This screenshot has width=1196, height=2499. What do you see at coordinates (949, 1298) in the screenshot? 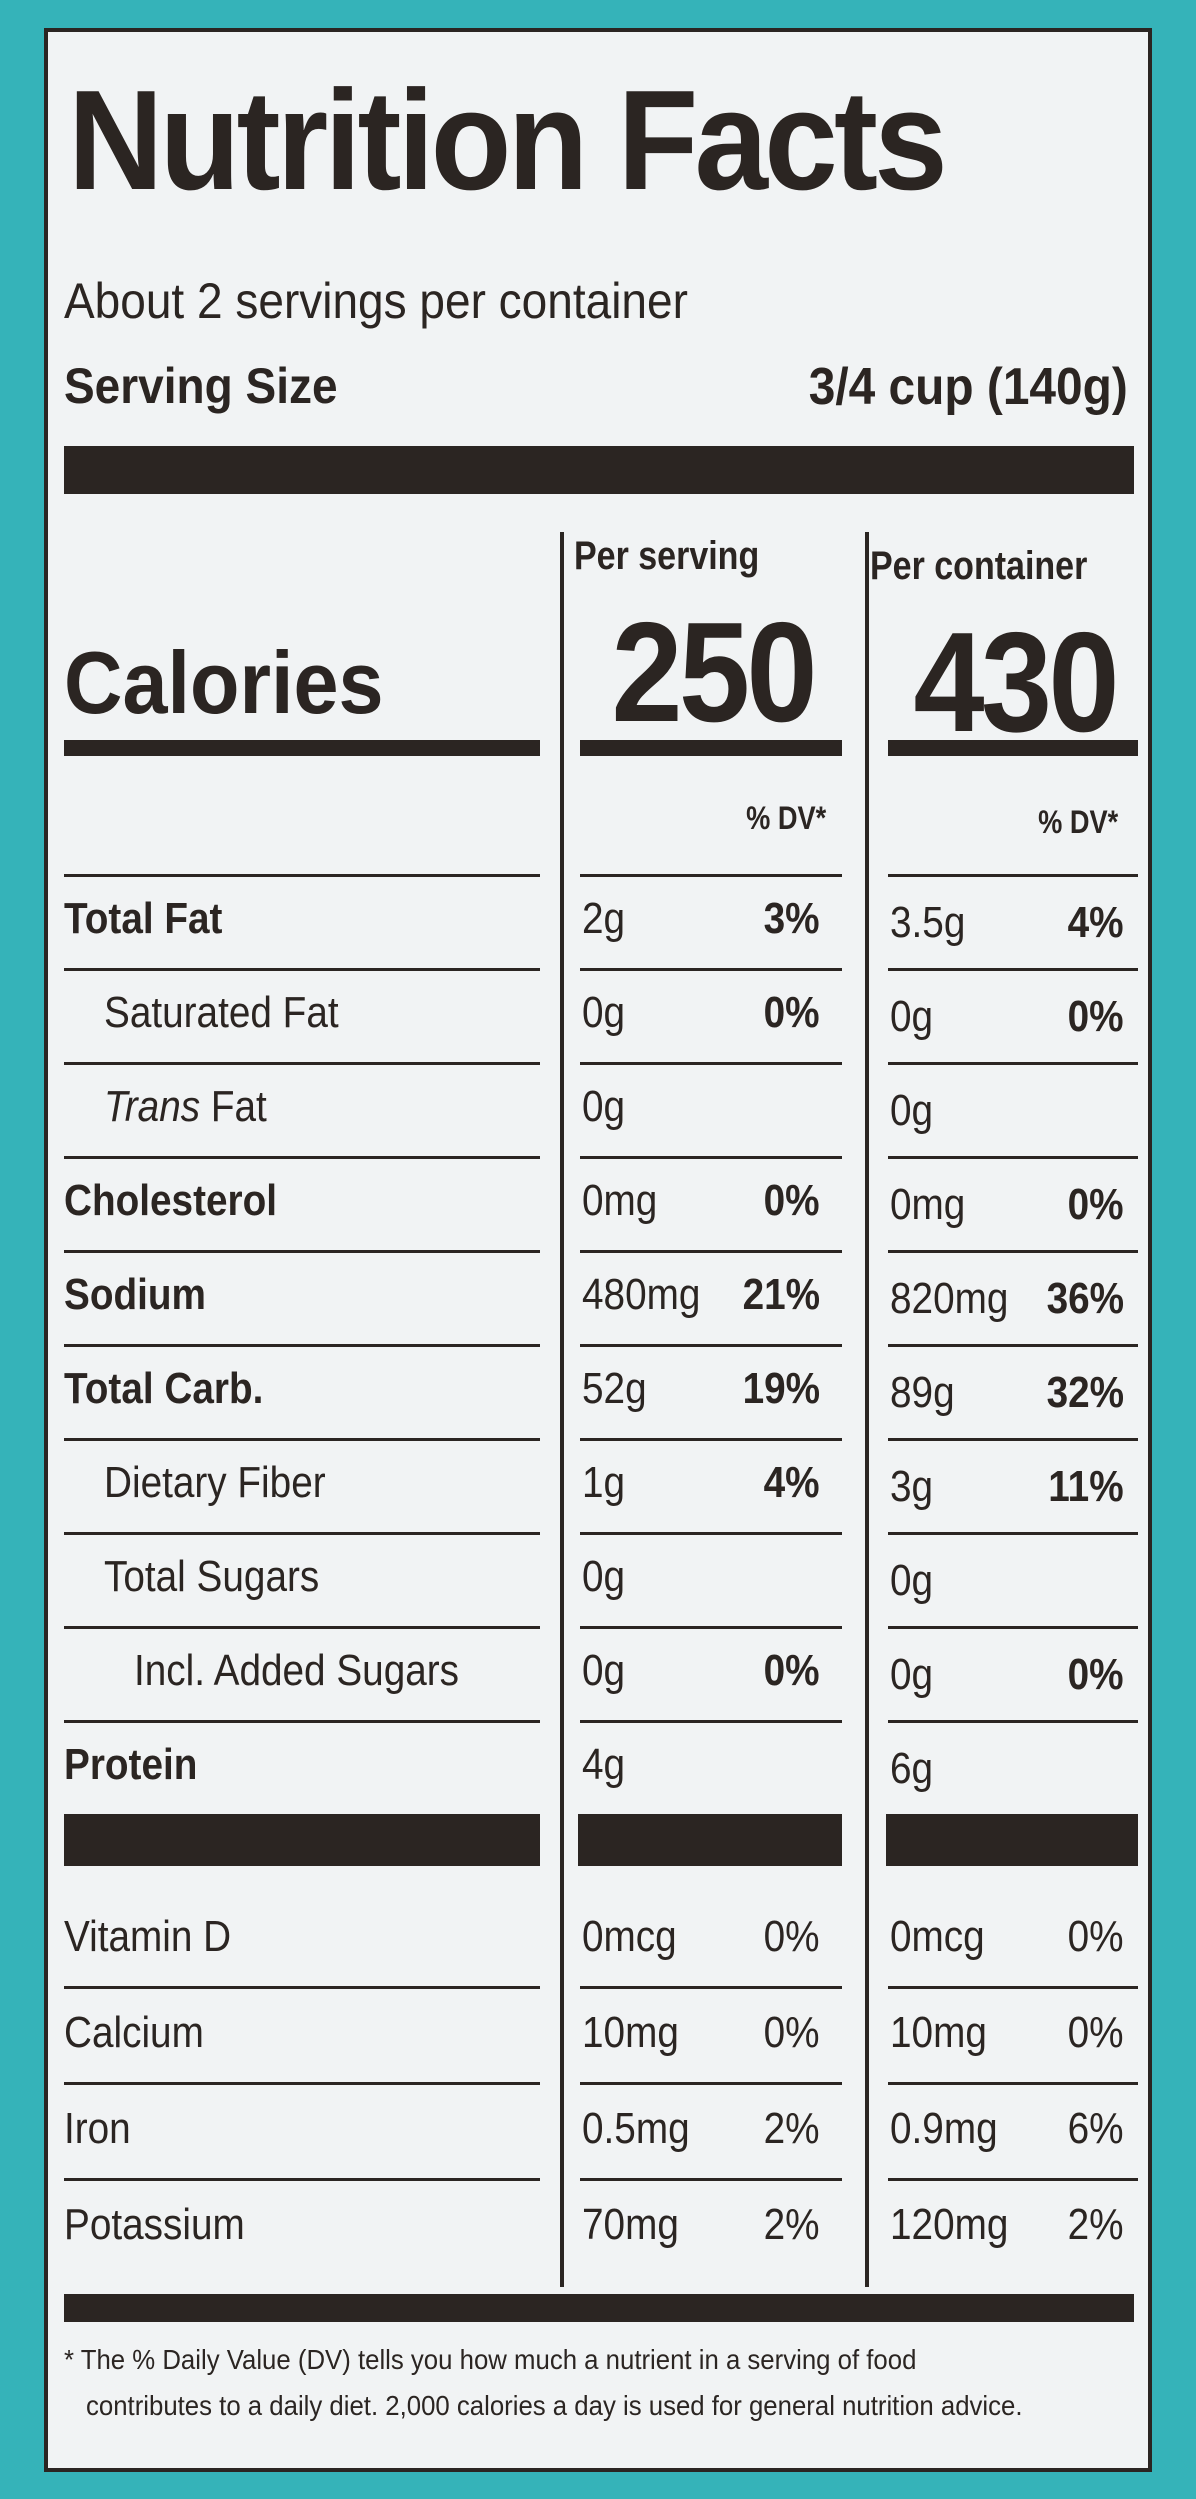
I see `container-amount: 820mg` at bounding box center [949, 1298].